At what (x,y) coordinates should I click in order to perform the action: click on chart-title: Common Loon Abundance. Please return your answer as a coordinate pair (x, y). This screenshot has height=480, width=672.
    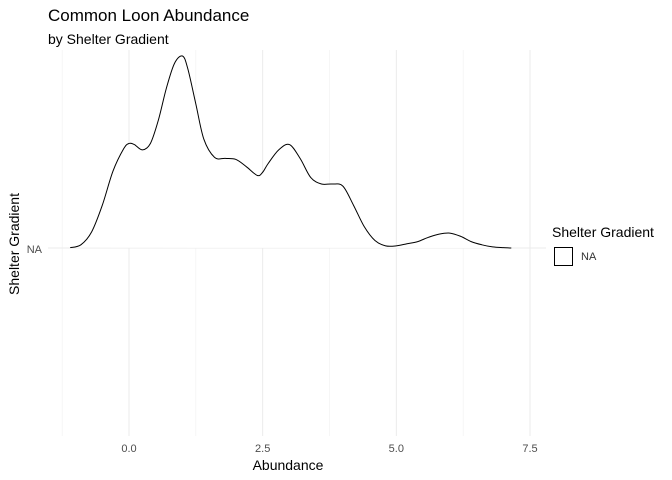
    Looking at the image, I should click on (149, 15).